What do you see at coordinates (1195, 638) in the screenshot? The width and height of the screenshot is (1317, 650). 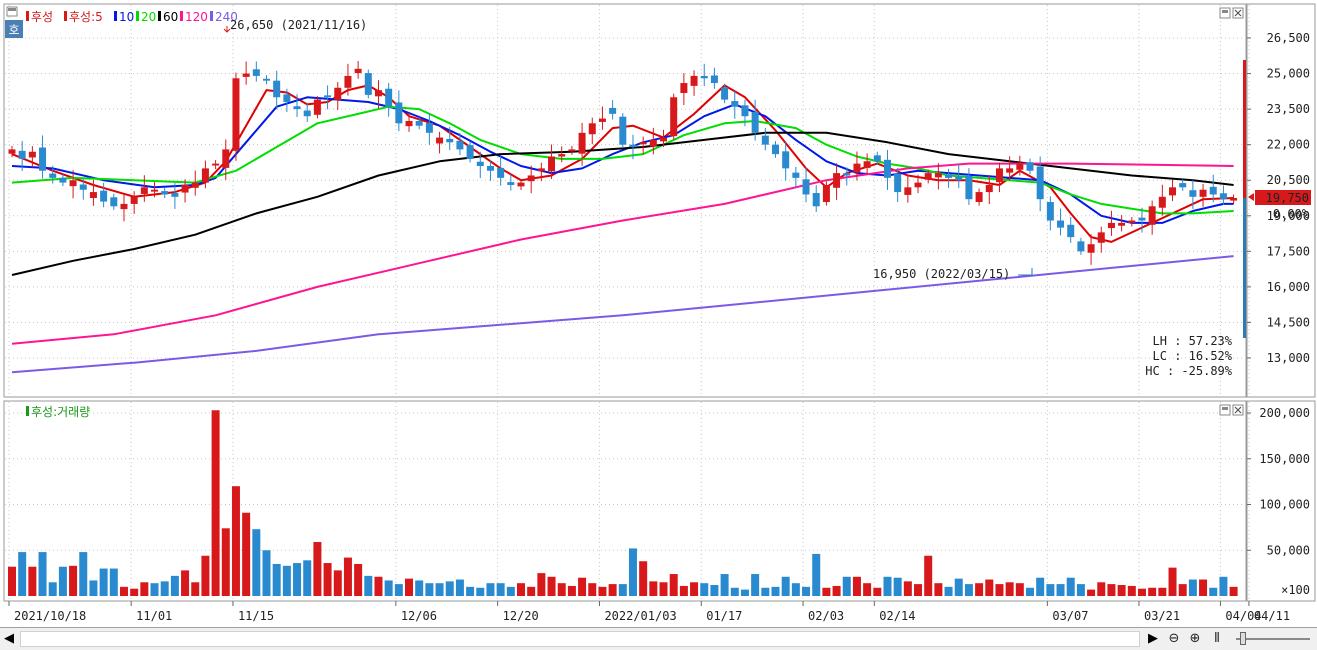 I see `zoom-in-button: ⊕` at bounding box center [1195, 638].